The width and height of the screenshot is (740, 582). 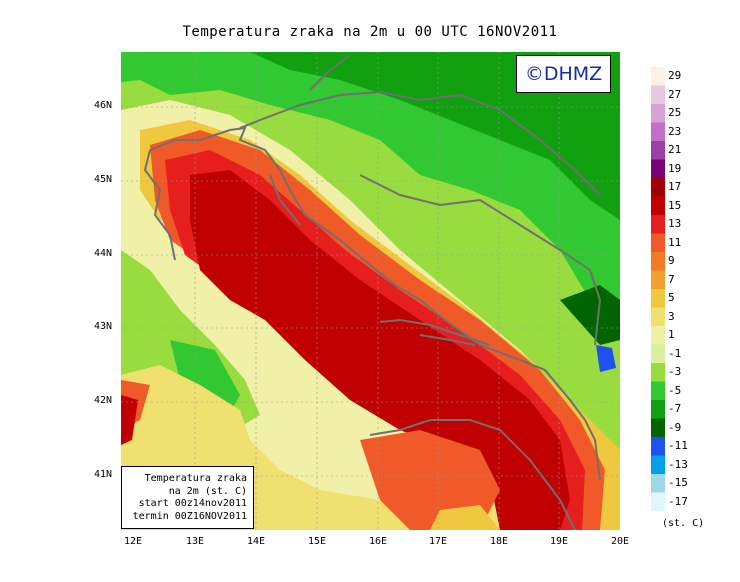 What do you see at coordinates (675, 168) in the screenshot?
I see `legend-label: 19` at bounding box center [675, 168].